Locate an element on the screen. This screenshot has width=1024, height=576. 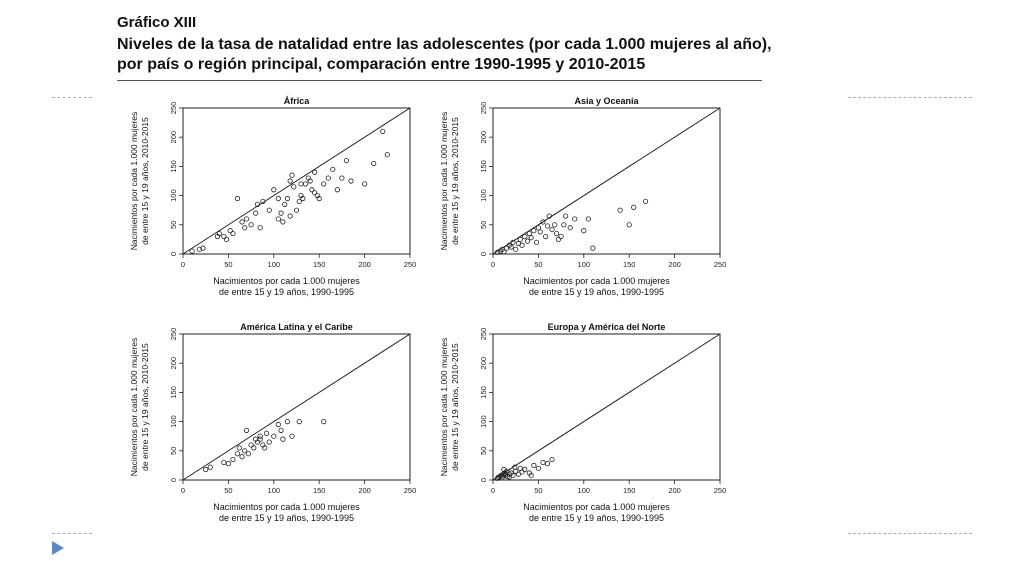
x-tick-label: 0 is located at coordinates (493, 490).